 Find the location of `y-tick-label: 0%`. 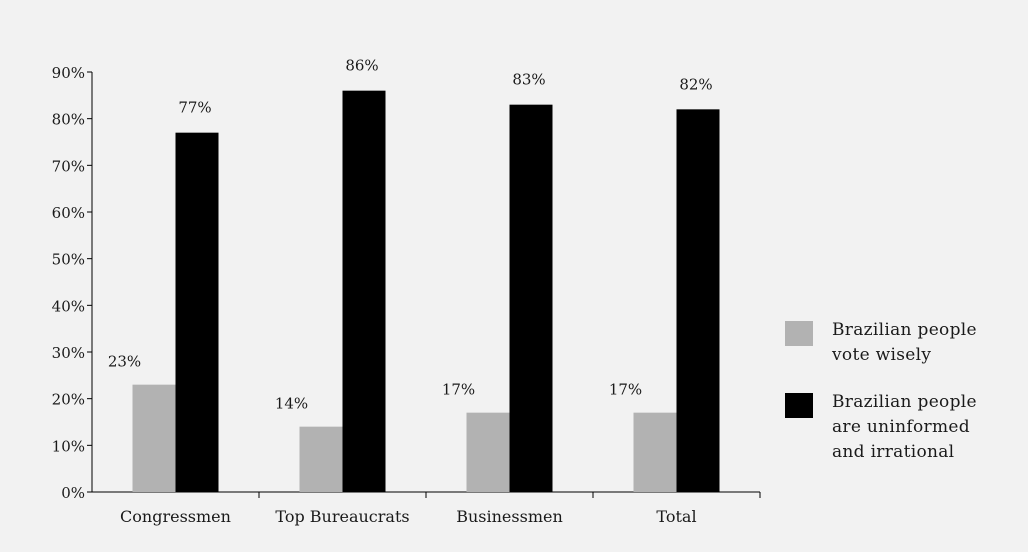

y-tick-label: 0% is located at coordinates (73, 493).